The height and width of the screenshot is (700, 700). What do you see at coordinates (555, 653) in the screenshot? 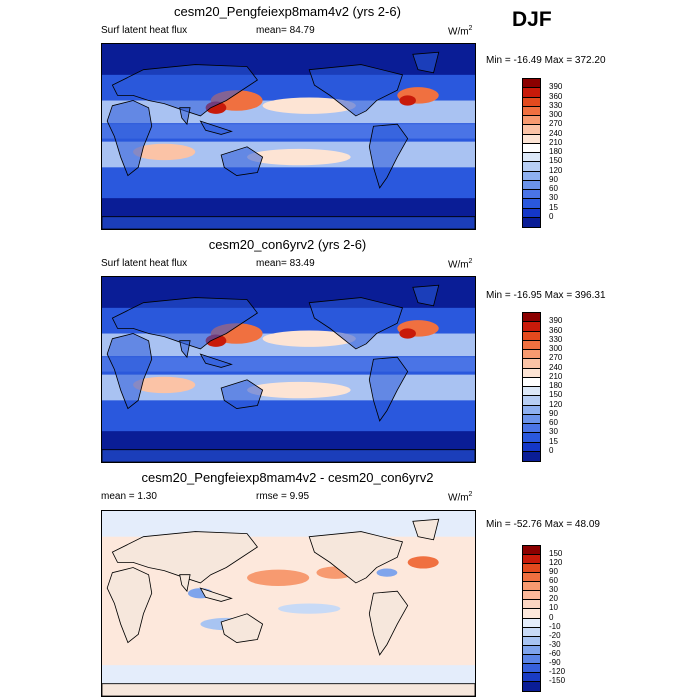
I see `colorbar-tick-label: -60` at bounding box center [555, 653].